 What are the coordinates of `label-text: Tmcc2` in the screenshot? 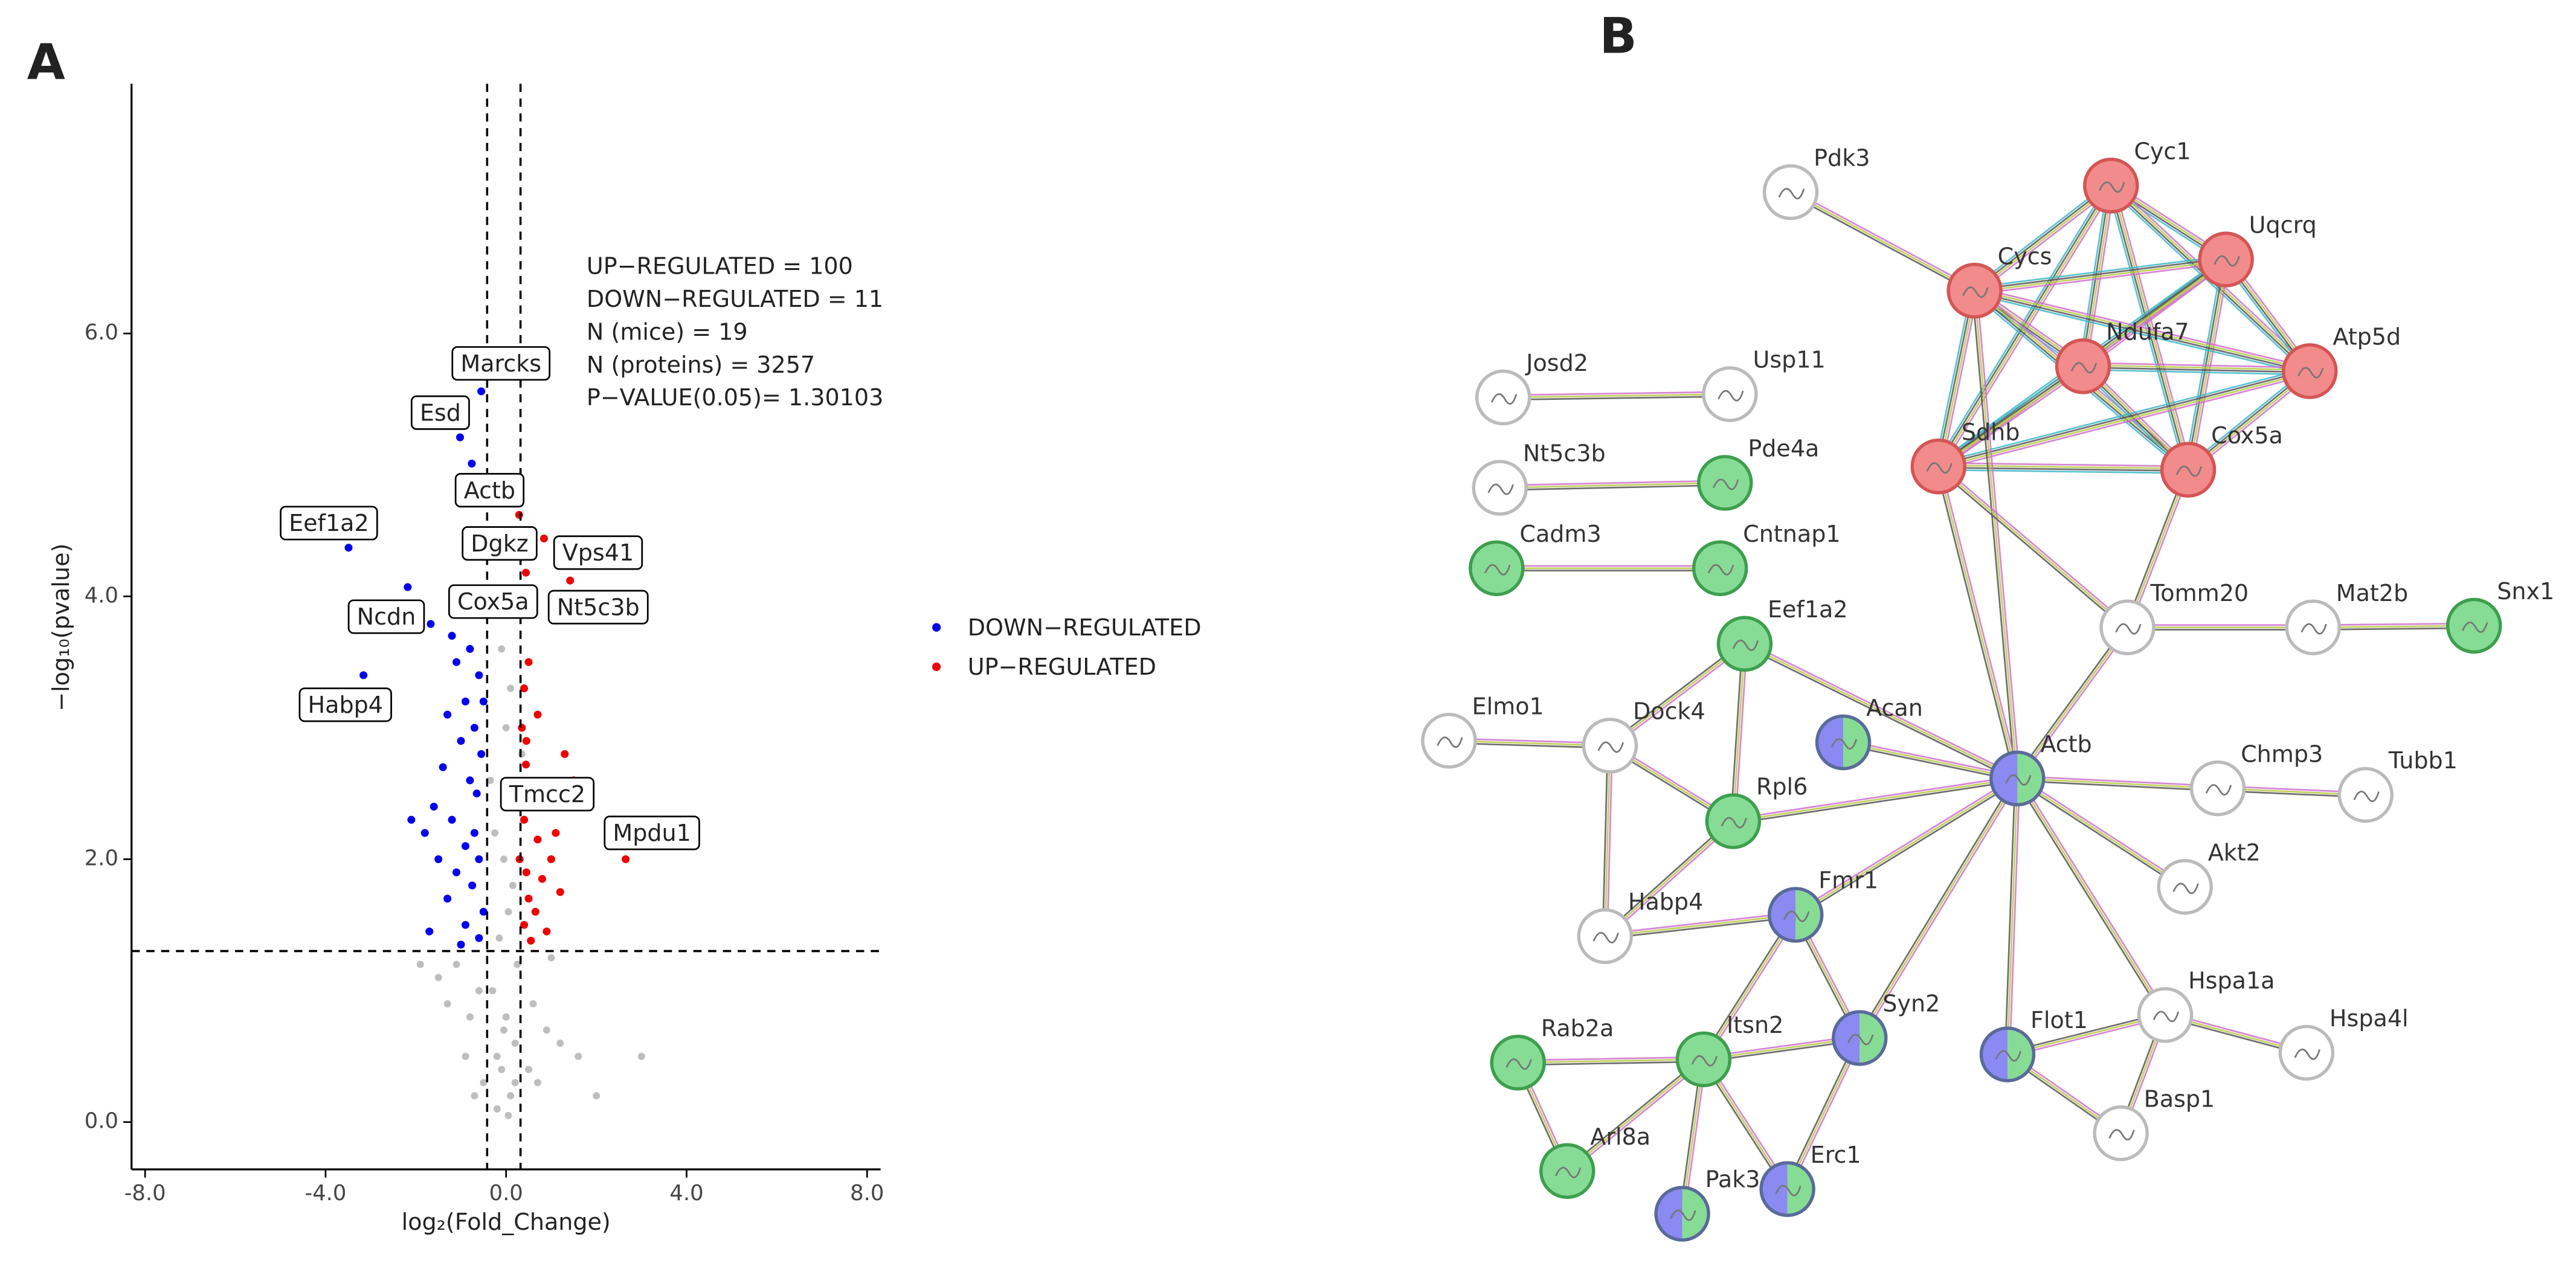 It's located at (547, 794).